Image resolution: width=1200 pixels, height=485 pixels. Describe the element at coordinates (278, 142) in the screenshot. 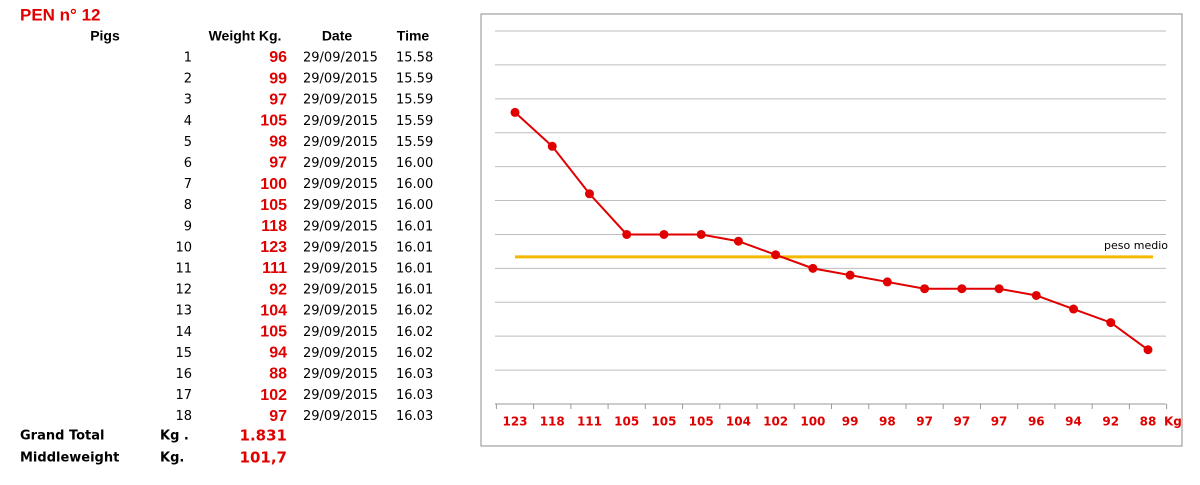

I see `weight: 98` at that location.